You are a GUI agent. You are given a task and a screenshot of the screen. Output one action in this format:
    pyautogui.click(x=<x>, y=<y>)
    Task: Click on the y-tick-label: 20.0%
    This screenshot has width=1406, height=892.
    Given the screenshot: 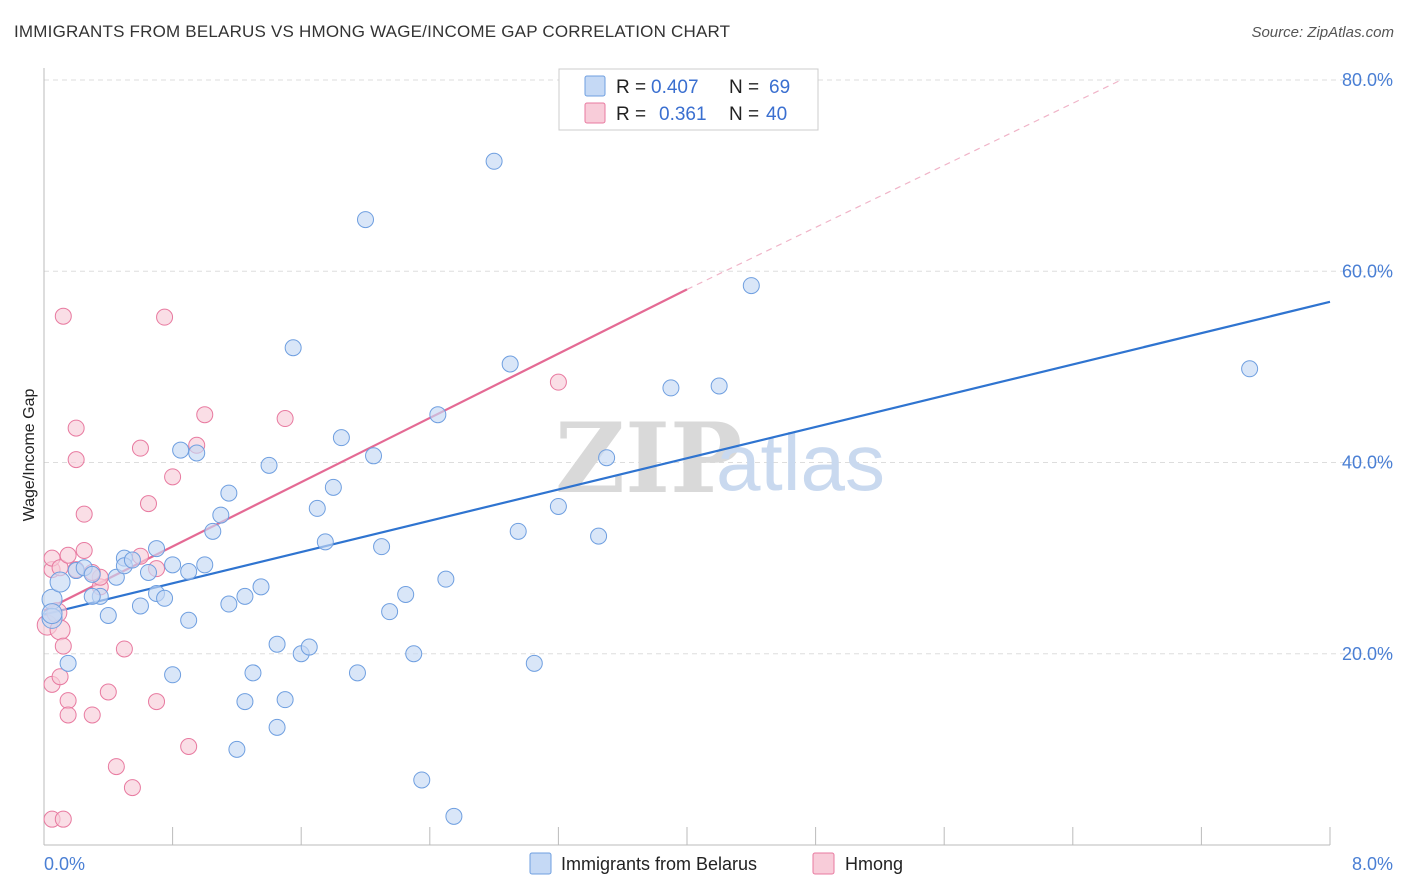 What is the action you would take?
    pyautogui.click(x=1367, y=654)
    